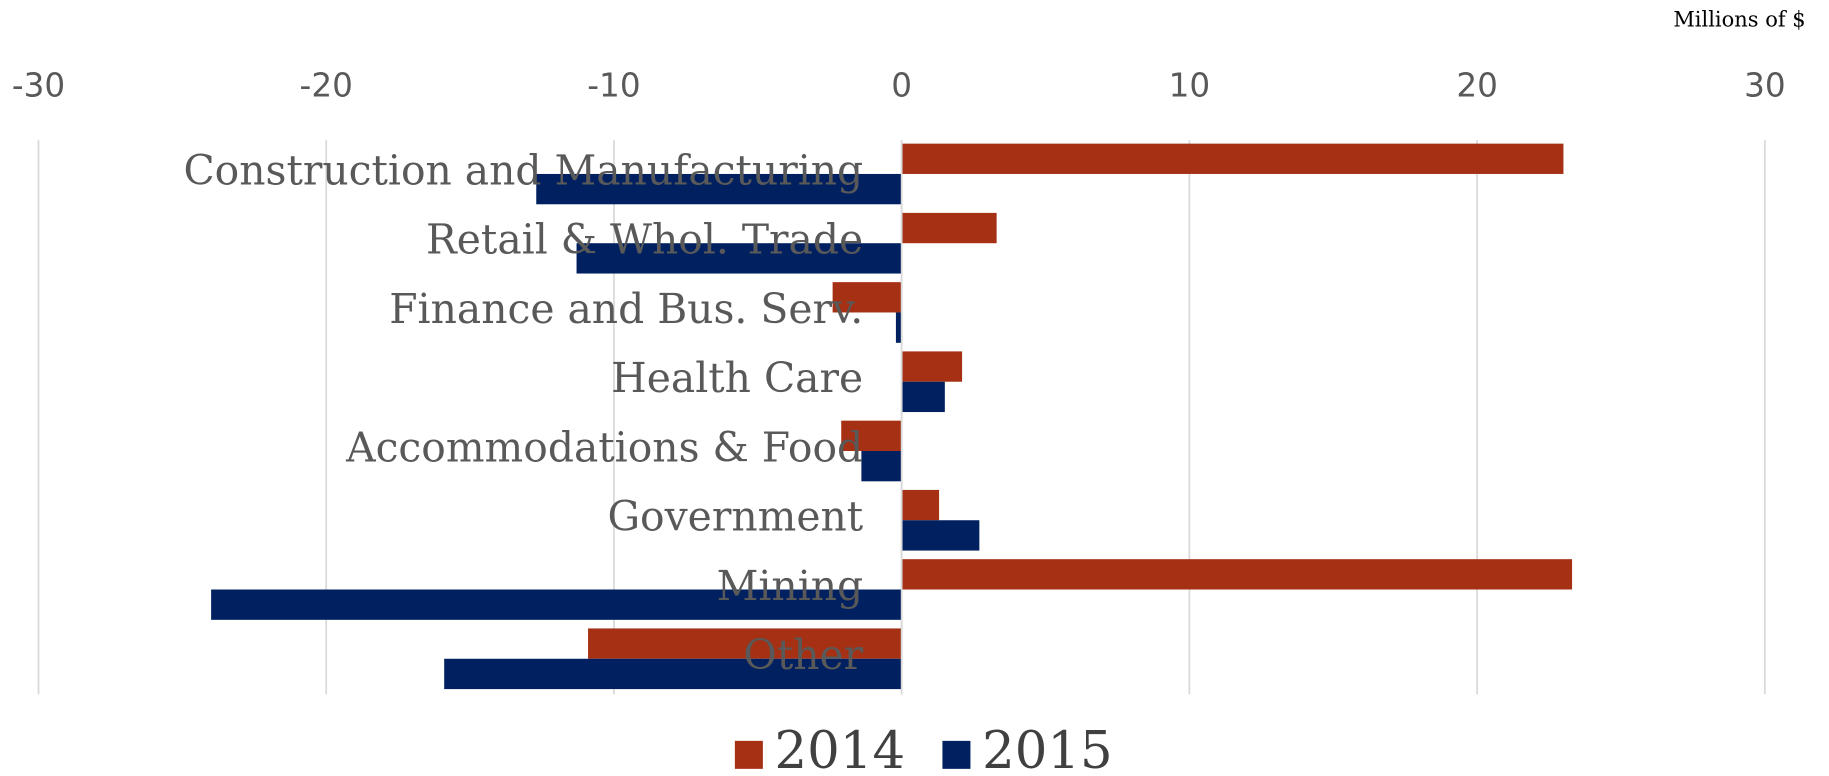 The image size is (1829, 776). Describe the element at coordinates (803, 655) in the screenshot. I see `category-label: Other` at that location.